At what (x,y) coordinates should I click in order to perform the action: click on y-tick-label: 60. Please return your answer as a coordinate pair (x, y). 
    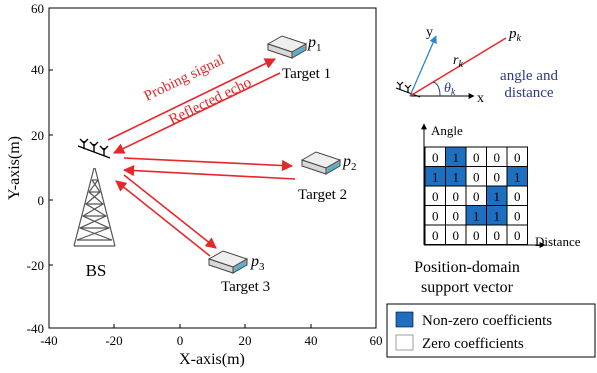
    Looking at the image, I should click on (37, 8).